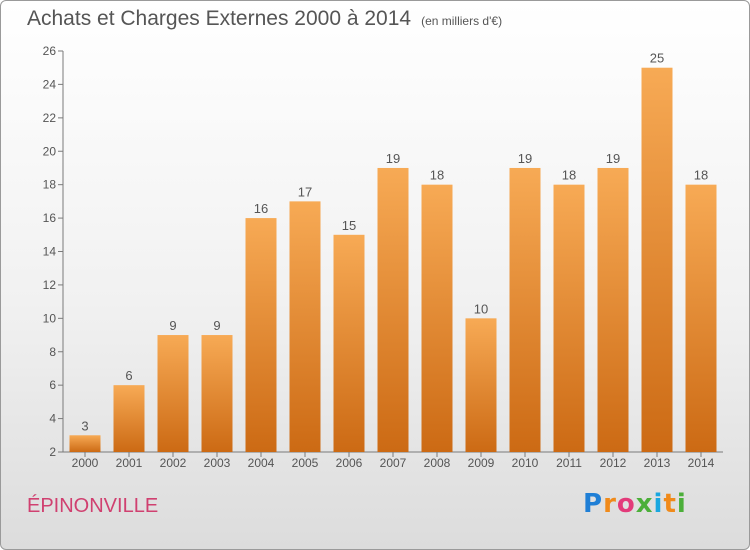  I want to click on title-unit: (en milliers d'€), so click(462, 21).